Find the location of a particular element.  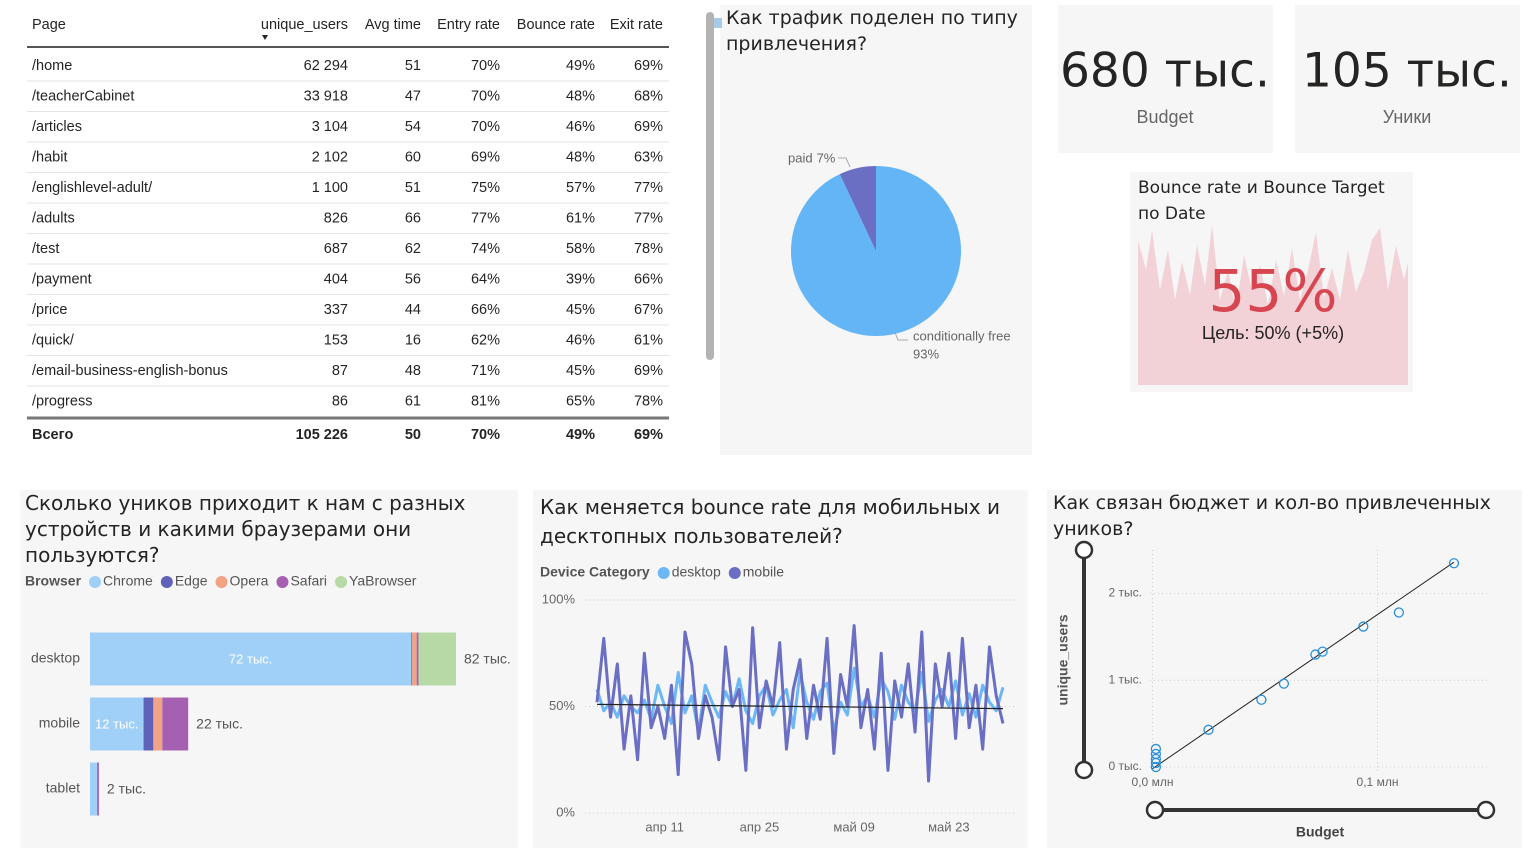

total-cell: 69% is located at coordinates (648, 435).